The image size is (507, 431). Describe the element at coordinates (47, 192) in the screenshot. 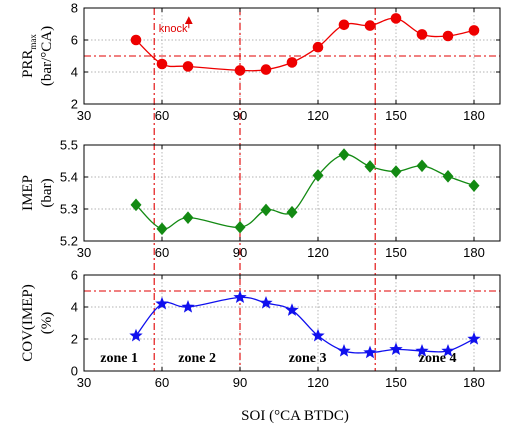

I see `y-axis-title-line2: (bar)` at that location.